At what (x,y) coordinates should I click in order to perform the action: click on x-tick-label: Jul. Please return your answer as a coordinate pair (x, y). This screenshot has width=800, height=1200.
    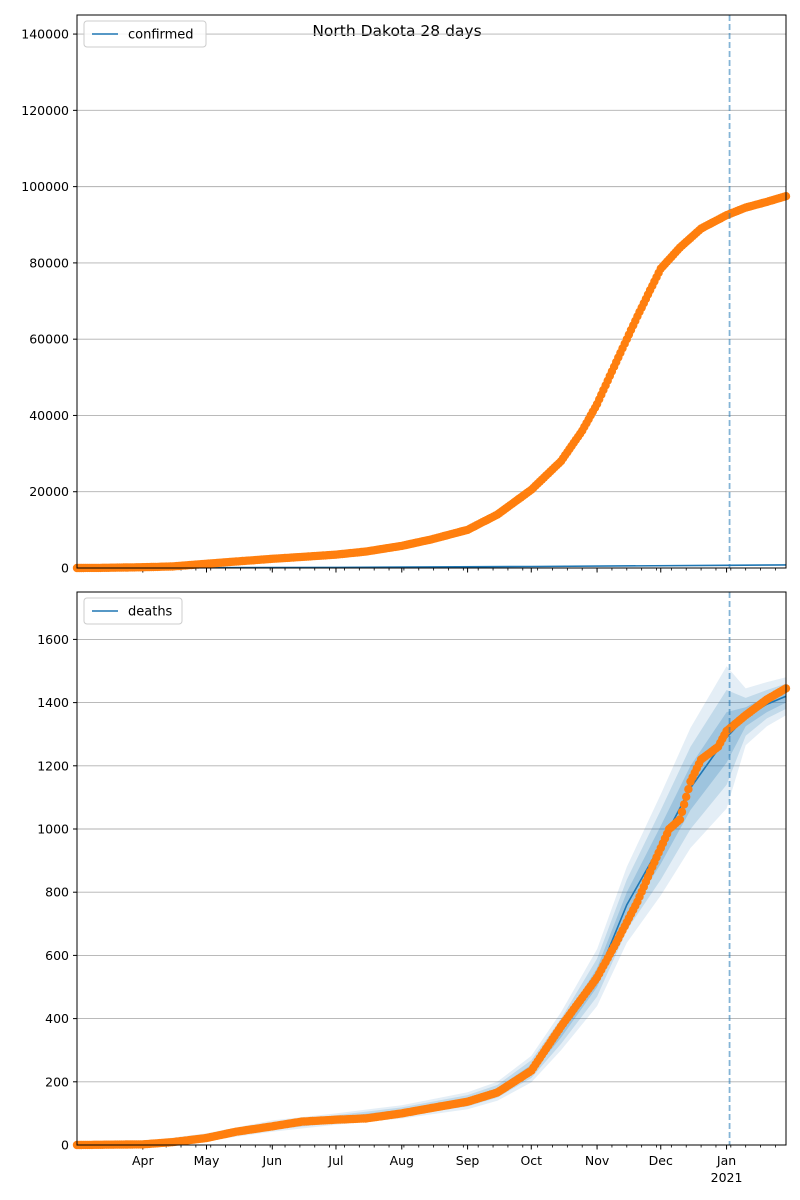
    Looking at the image, I should click on (335, 1160).